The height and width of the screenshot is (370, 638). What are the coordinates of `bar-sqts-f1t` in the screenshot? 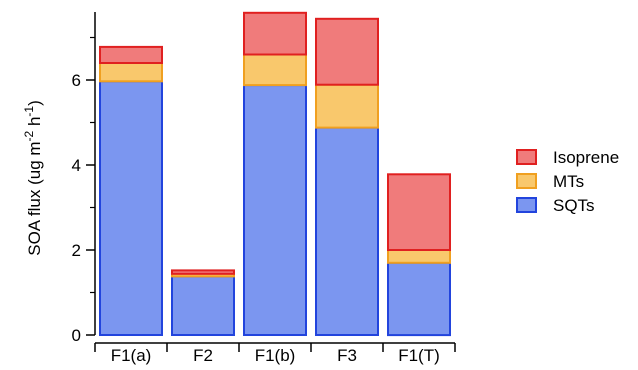 It's located at (419, 299).